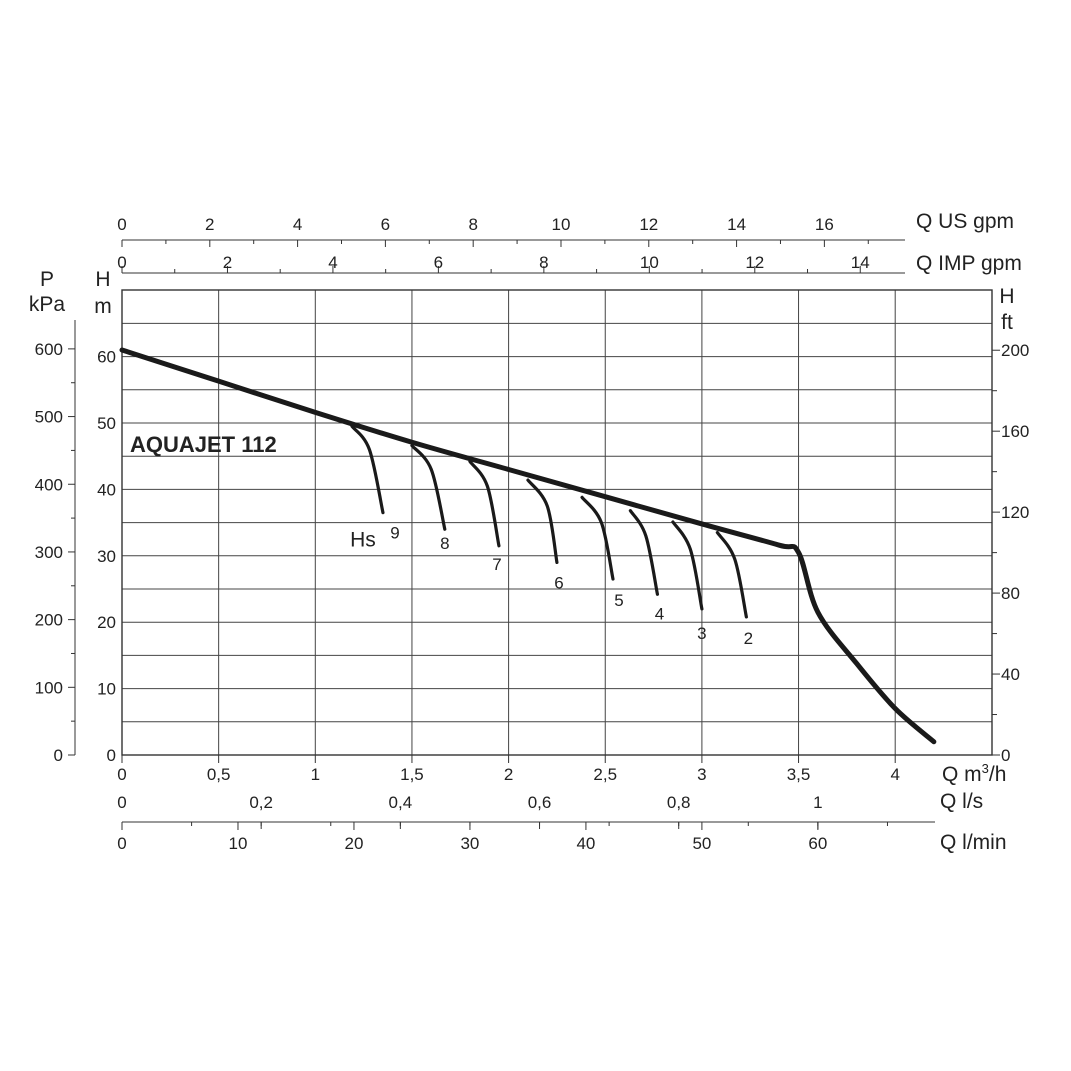 The height and width of the screenshot is (1071, 1071). Describe the element at coordinates (472, 224) in the screenshot. I see `usgpm-tick-label: 8` at that location.